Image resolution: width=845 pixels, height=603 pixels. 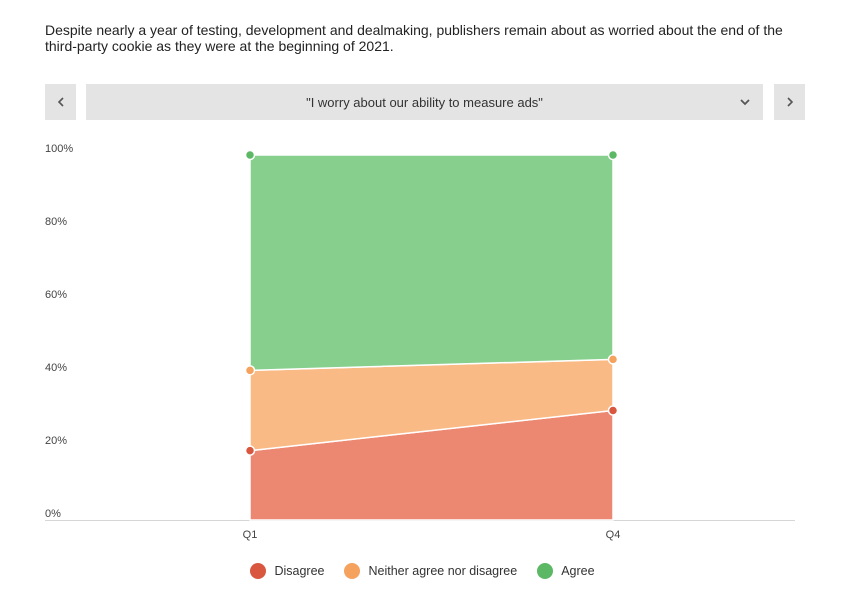 What do you see at coordinates (56, 441) in the screenshot?
I see `y-tick-label: 20%` at bounding box center [56, 441].